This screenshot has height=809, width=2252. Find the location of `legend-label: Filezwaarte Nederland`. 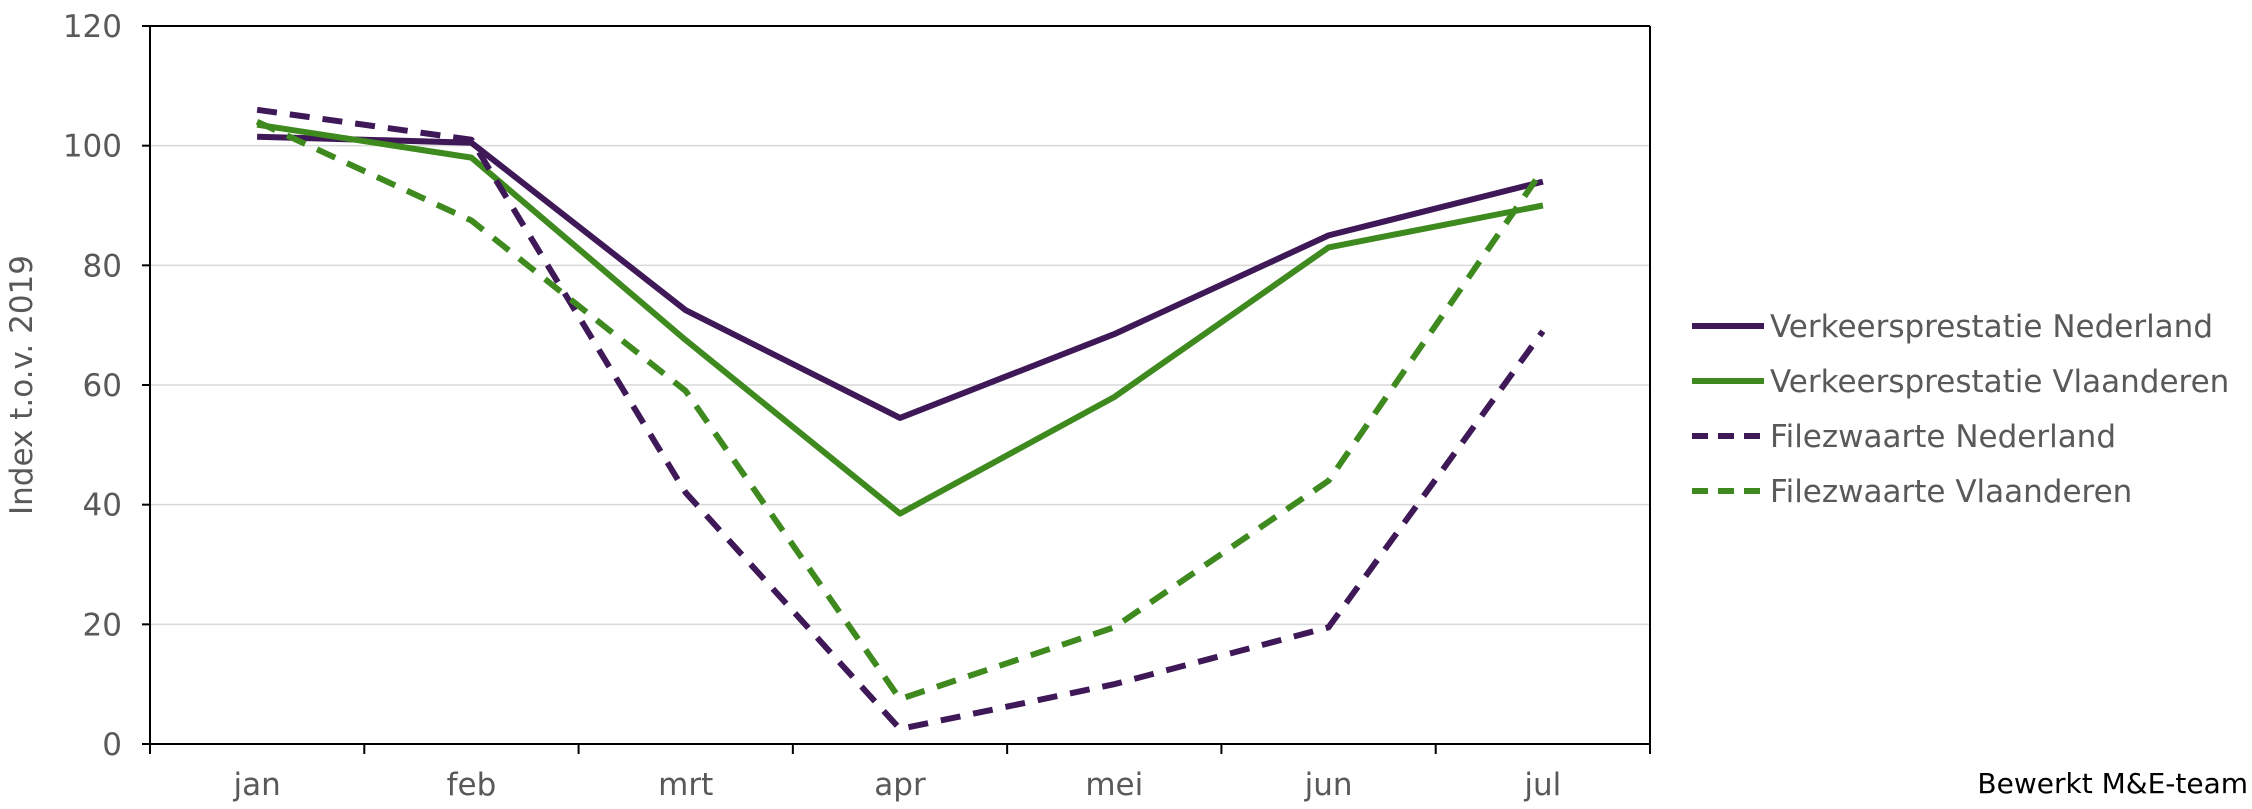

legend-label: Filezwaarte Nederland is located at coordinates (1943, 437).